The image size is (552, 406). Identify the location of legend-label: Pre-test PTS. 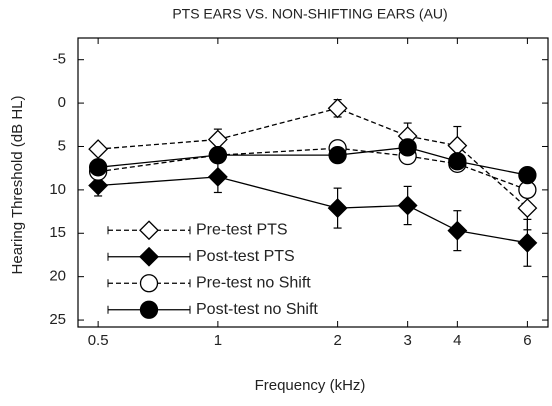
(242, 229).